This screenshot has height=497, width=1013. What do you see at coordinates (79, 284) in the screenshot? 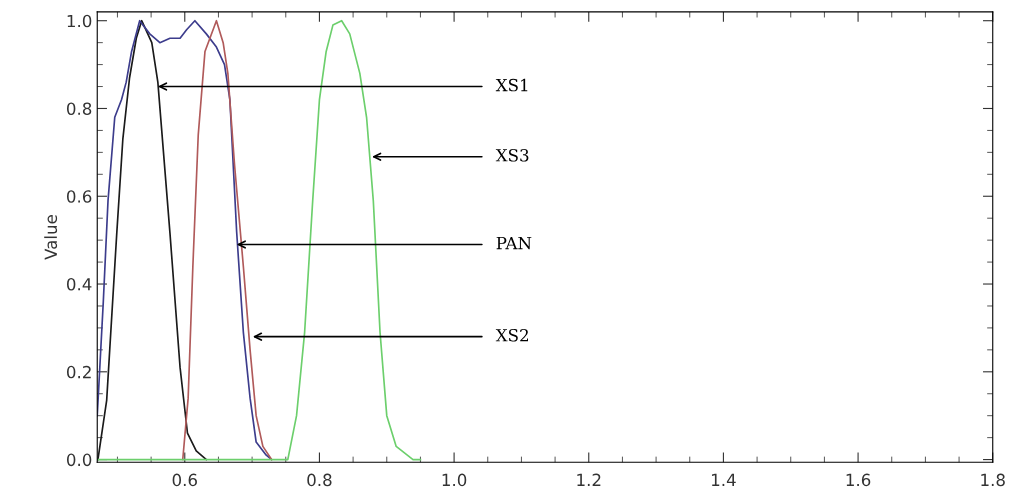
I see `y-tick-label: 0.4` at bounding box center [79, 284].